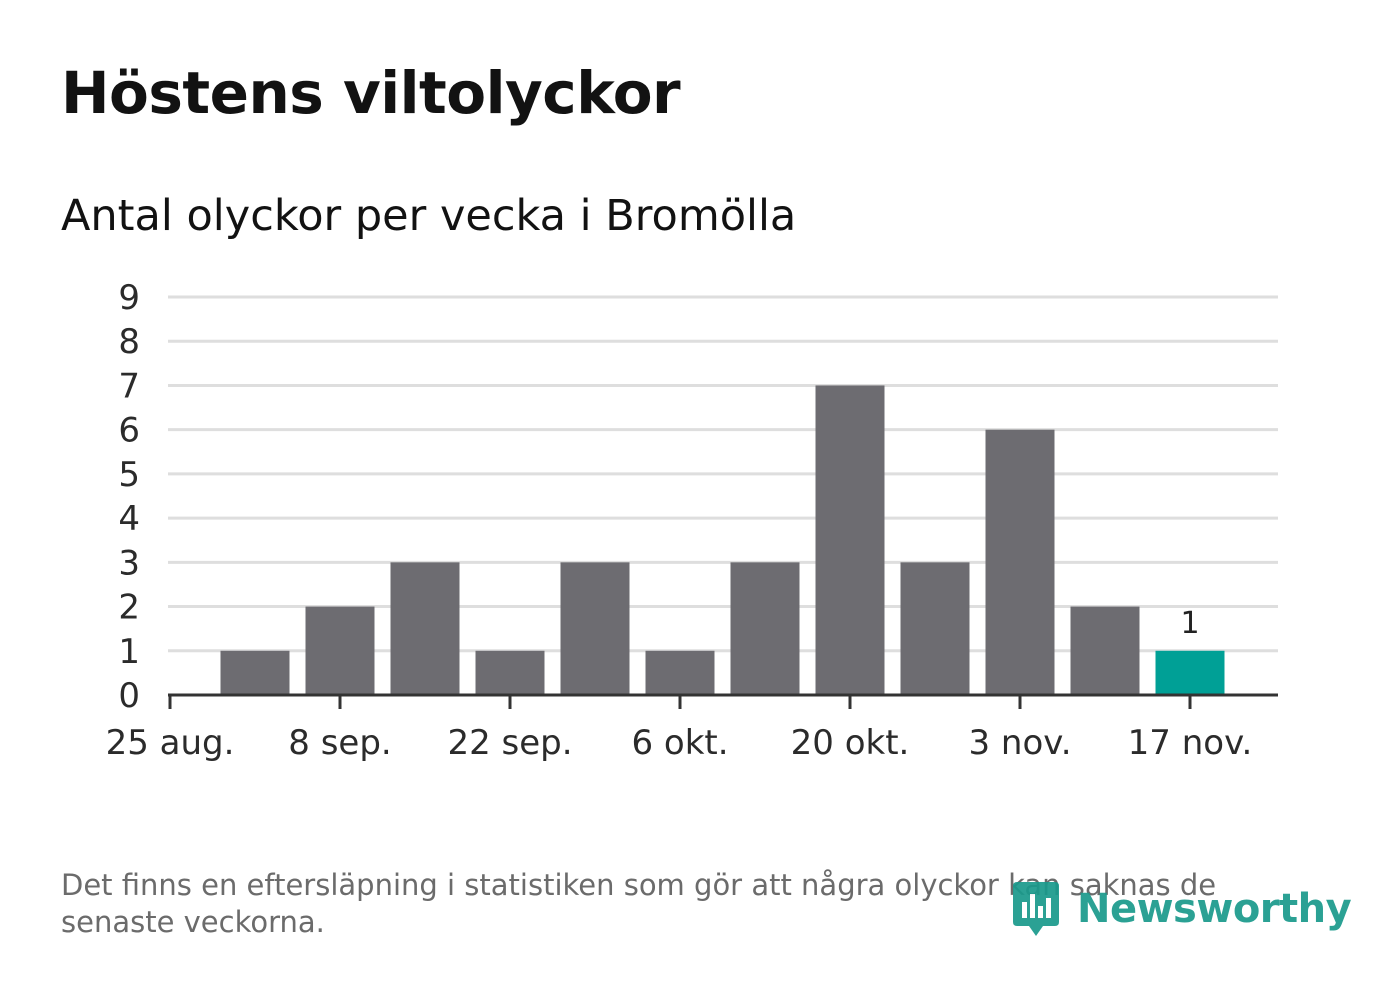 This screenshot has width=1382, height=999. I want to click on logo-text: Newsworthy, so click(1214, 909).